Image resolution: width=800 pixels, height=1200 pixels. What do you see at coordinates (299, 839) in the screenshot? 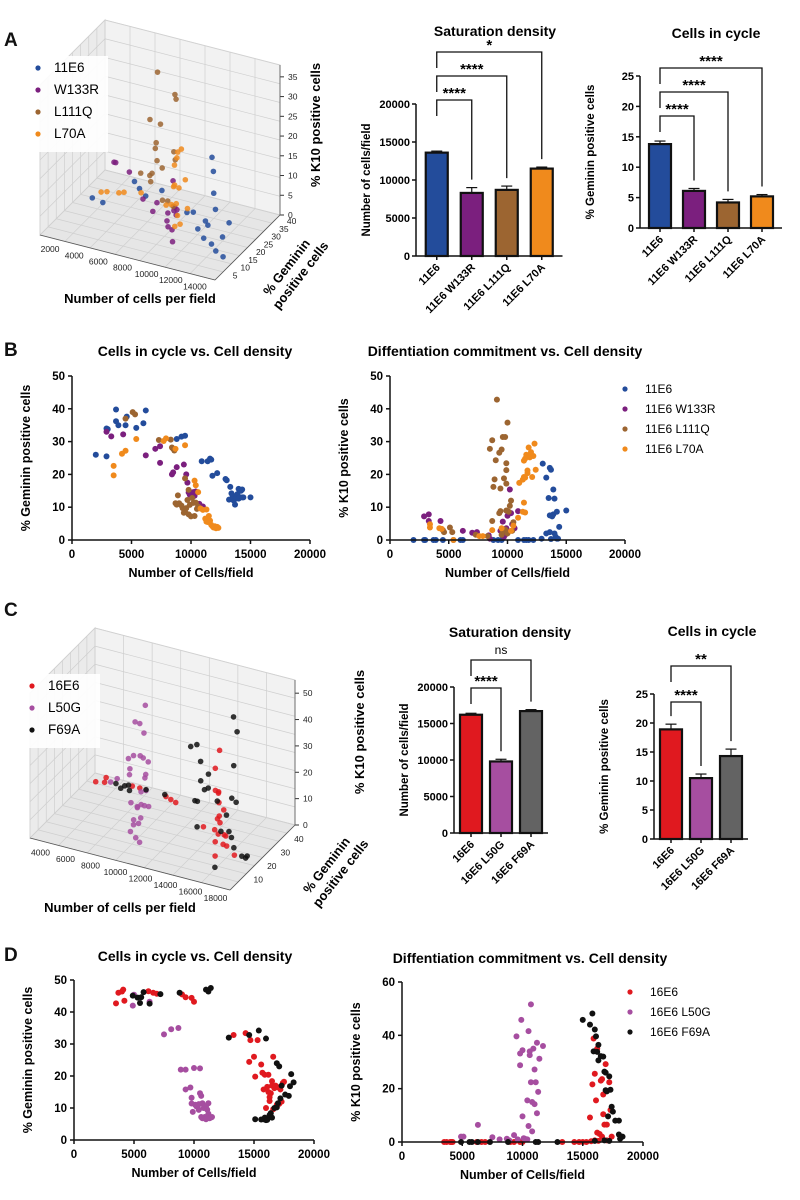
I see `y-tick-label: 40` at bounding box center [299, 839].